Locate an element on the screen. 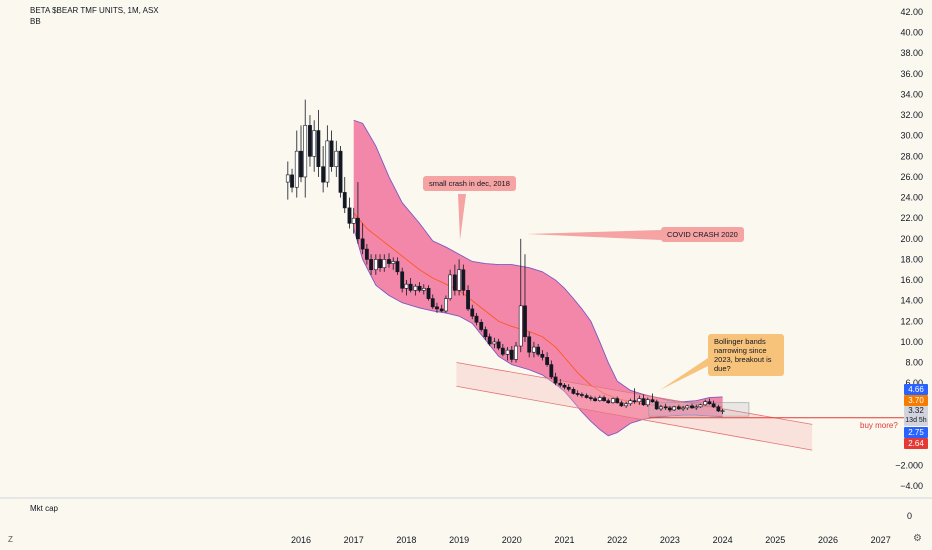 This screenshot has height=550, width=932. time-tick-label: 2022 is located at coordinates (617, 540).